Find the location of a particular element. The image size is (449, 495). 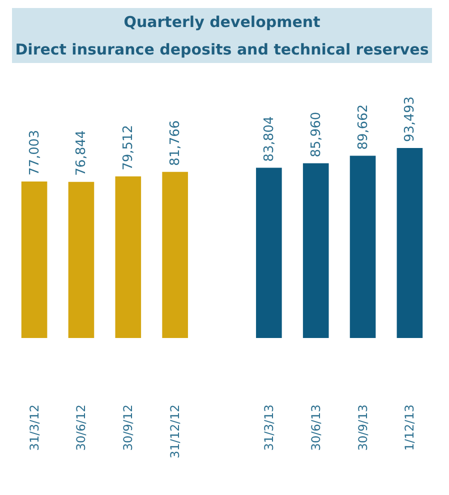

x-tick-label: 30/6/13 is located at coordinates (315, 427).